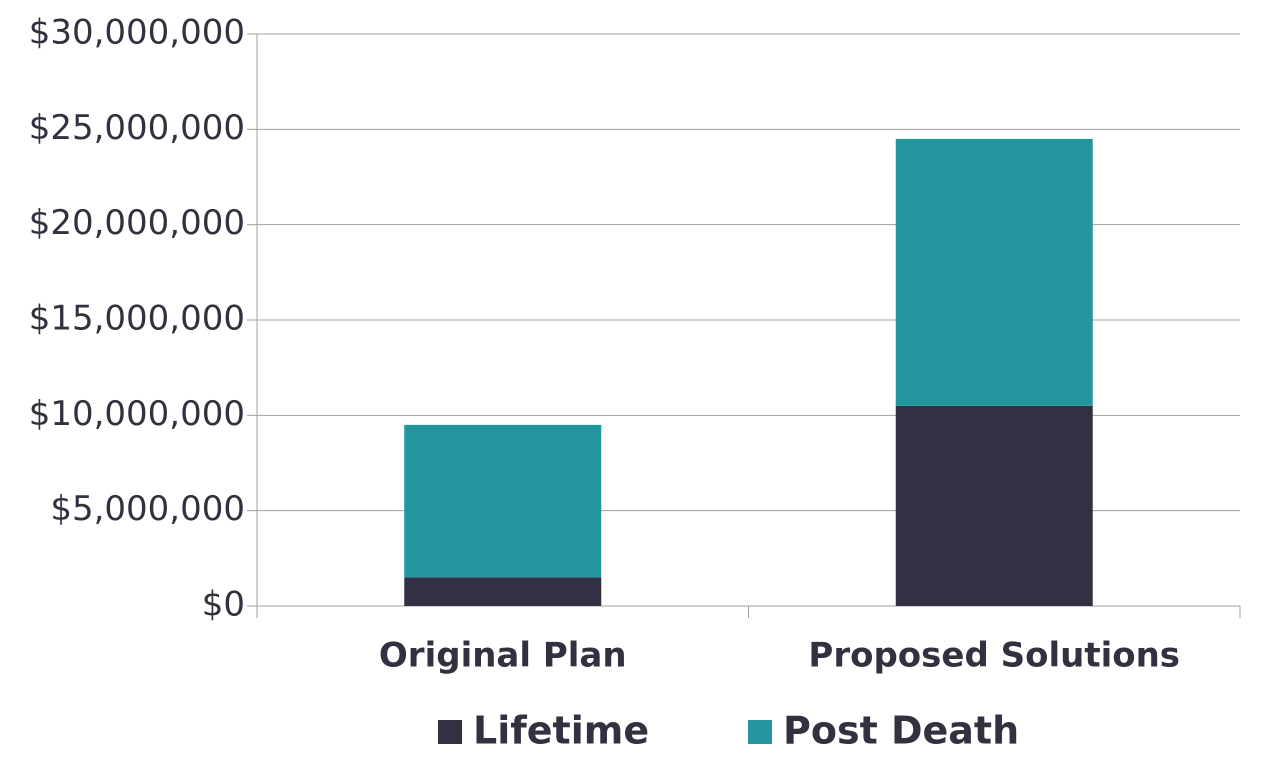  What do you see at coordinates (561, 731) in the screenshot?
I see `legend-label: Lifetime` at bounding box center [561, 731].